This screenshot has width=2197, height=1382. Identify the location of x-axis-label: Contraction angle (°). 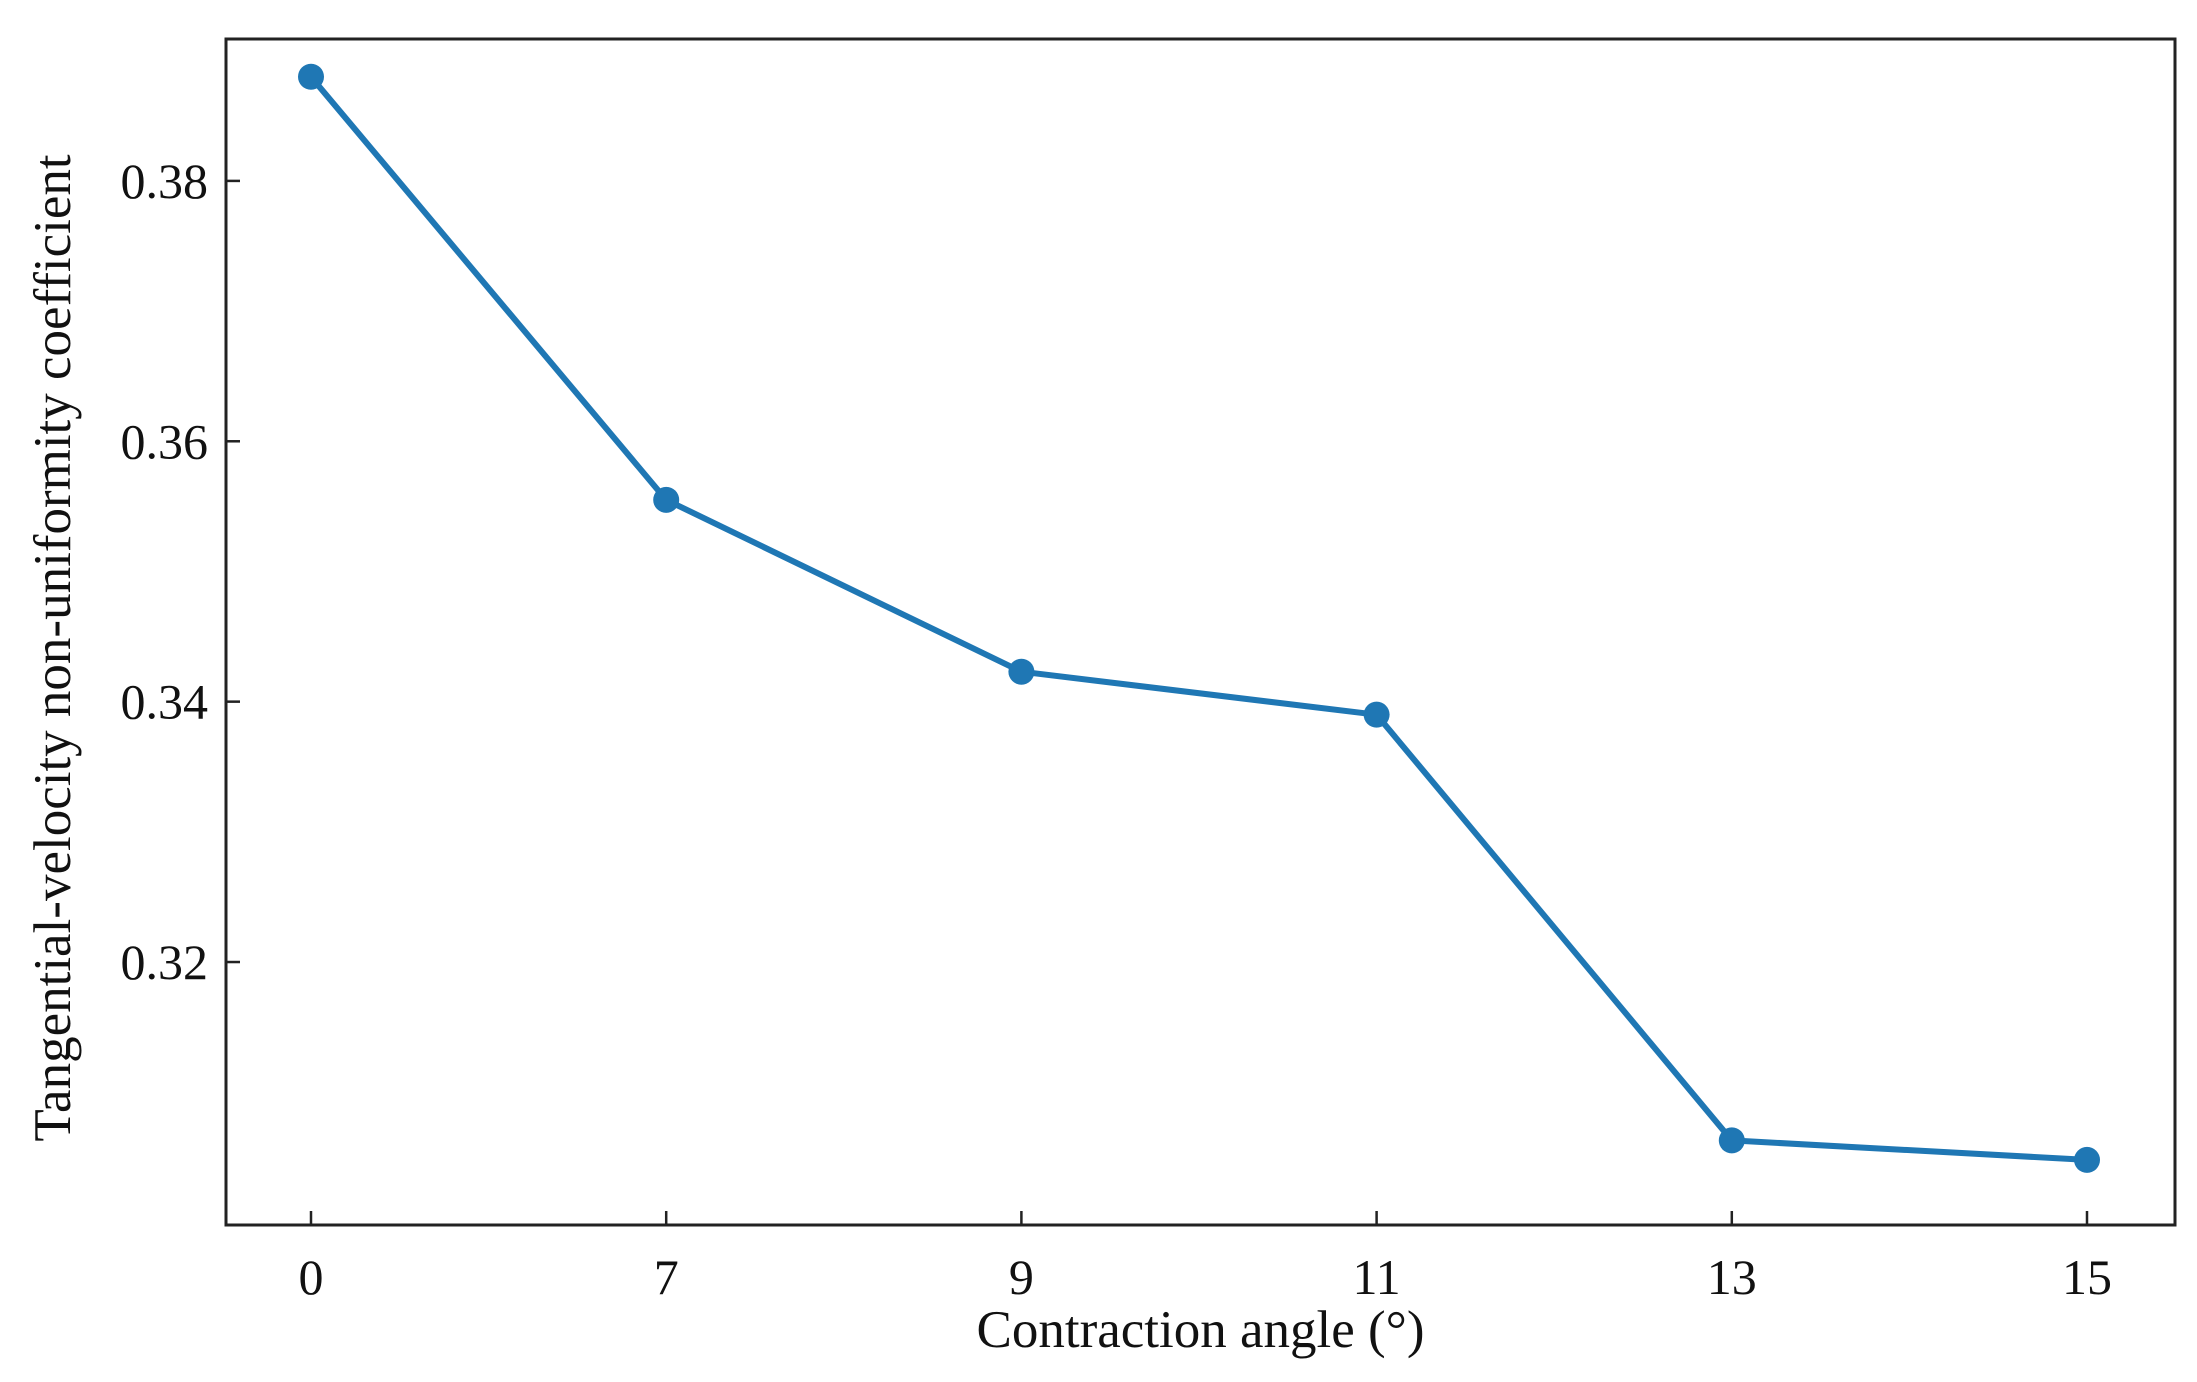
(1201, 1330).